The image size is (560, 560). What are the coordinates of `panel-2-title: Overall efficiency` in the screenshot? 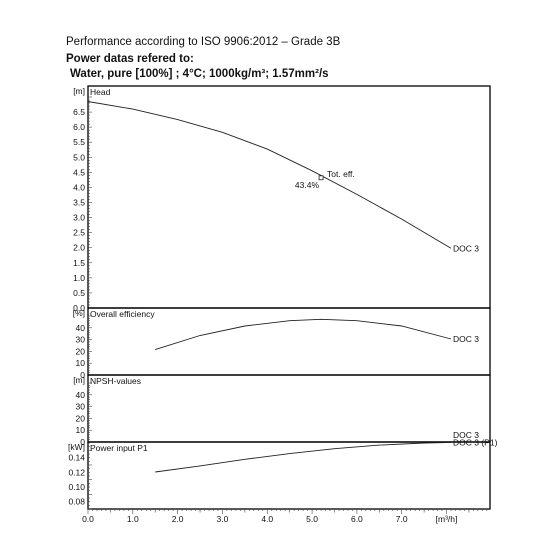 It's located at (122, 314).